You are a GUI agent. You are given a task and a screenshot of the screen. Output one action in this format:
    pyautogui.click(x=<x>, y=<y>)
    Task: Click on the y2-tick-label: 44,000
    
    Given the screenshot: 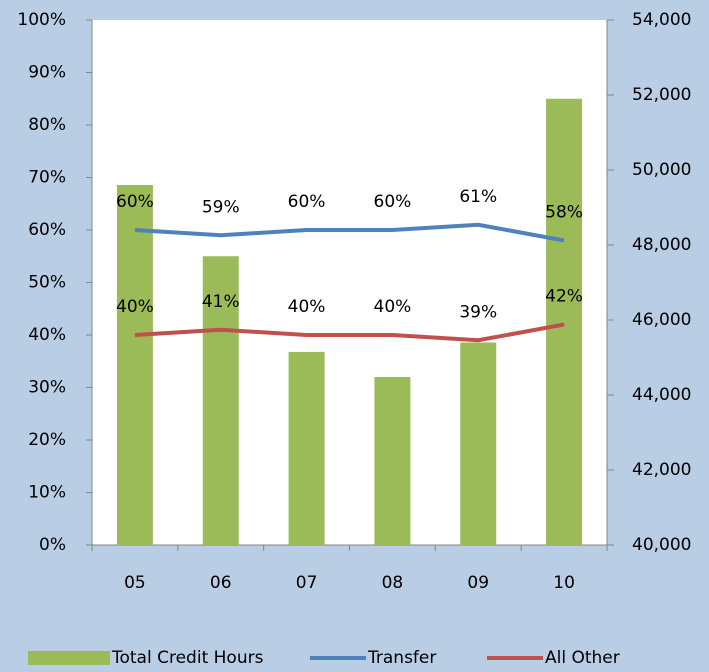 What is the action you would take?
    pyautogui.click(x=661, y=395)
    